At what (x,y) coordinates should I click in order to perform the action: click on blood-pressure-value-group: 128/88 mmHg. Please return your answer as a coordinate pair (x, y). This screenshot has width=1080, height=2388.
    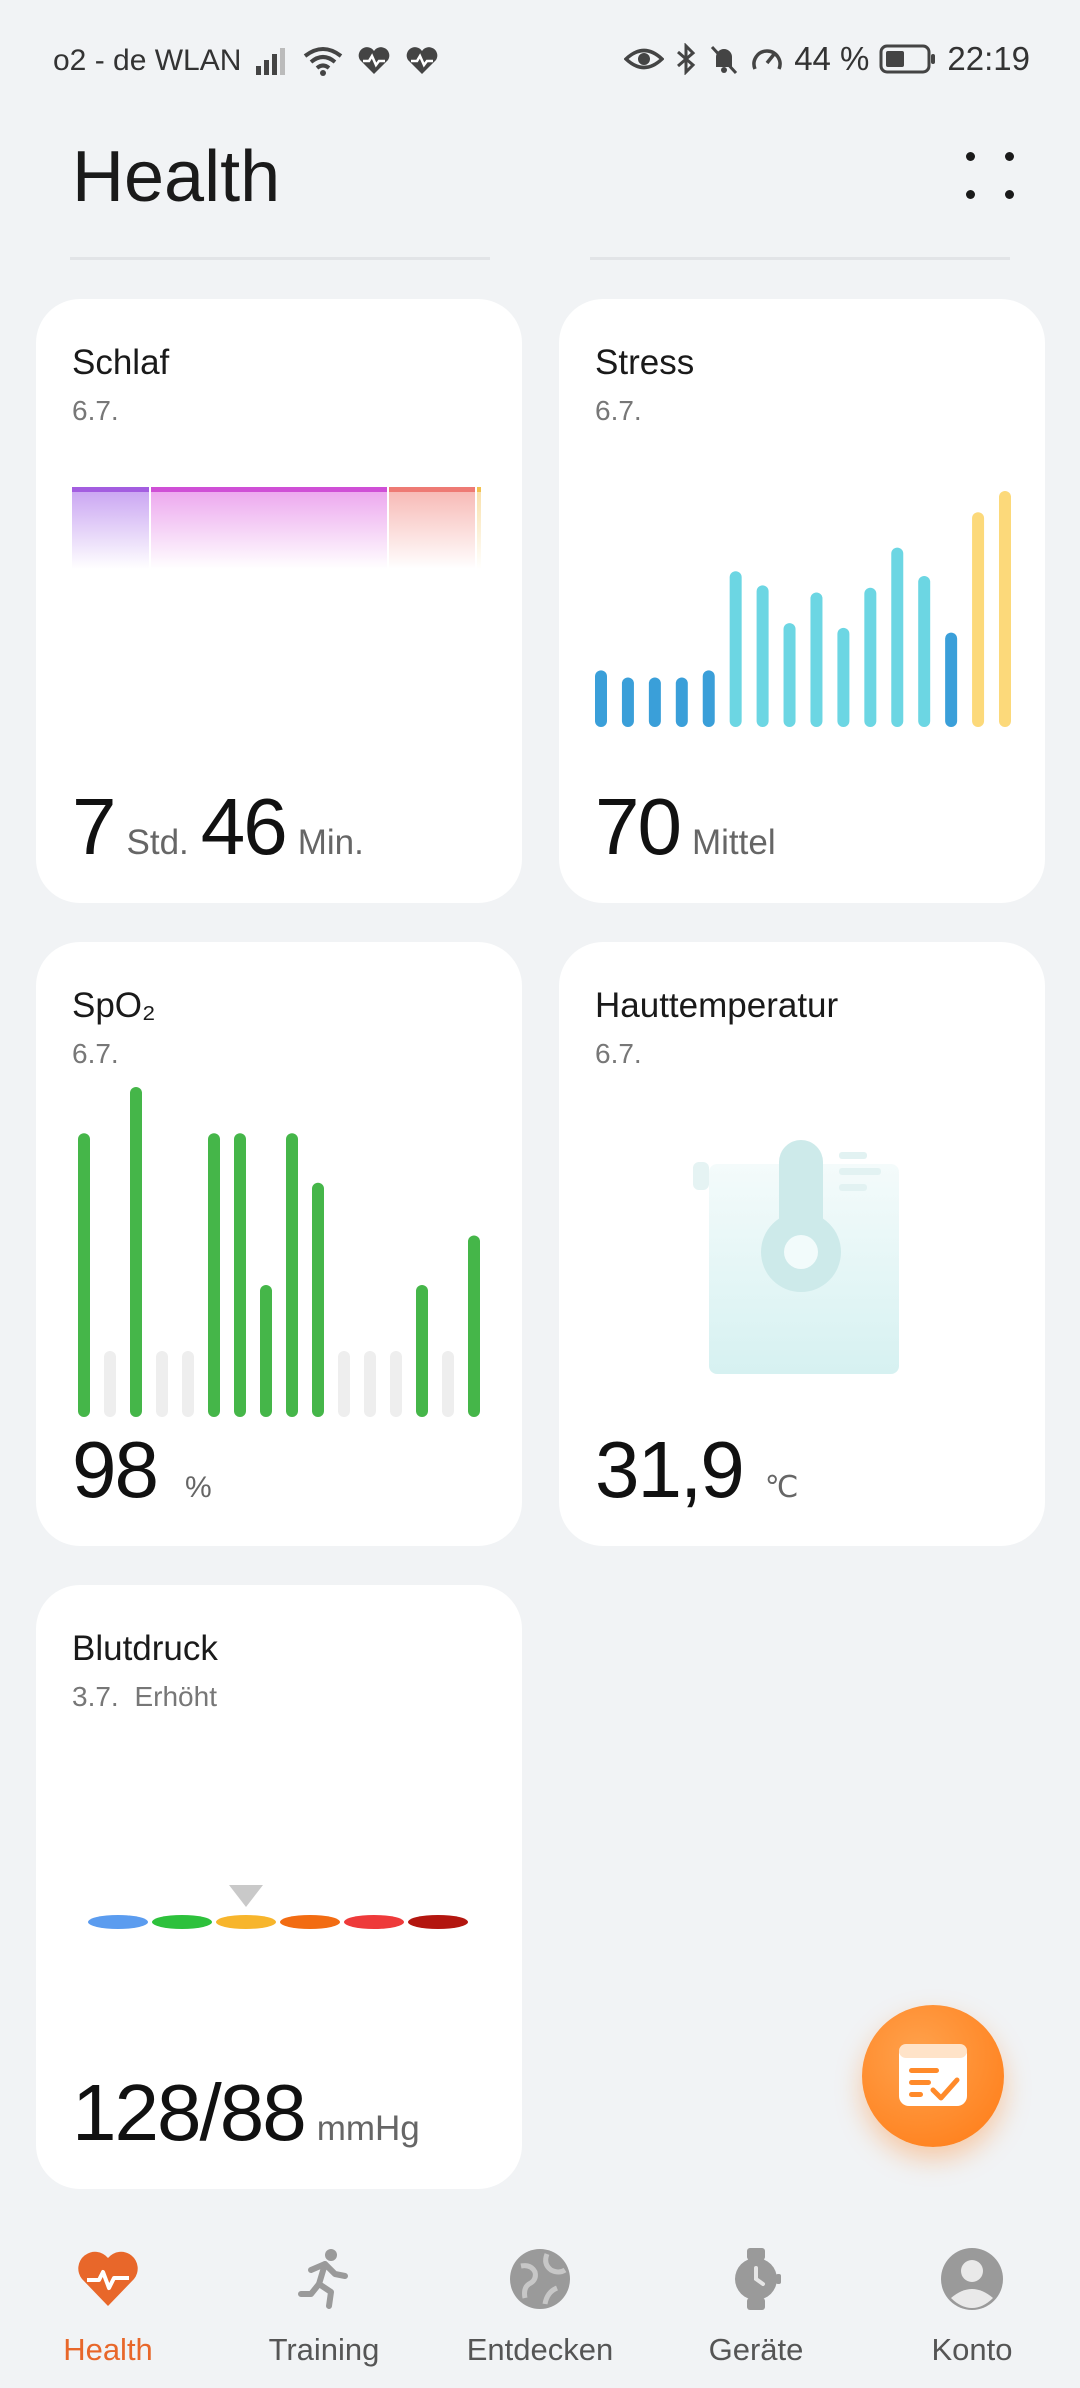
    Looking at the image, I should click on (252, 2113).